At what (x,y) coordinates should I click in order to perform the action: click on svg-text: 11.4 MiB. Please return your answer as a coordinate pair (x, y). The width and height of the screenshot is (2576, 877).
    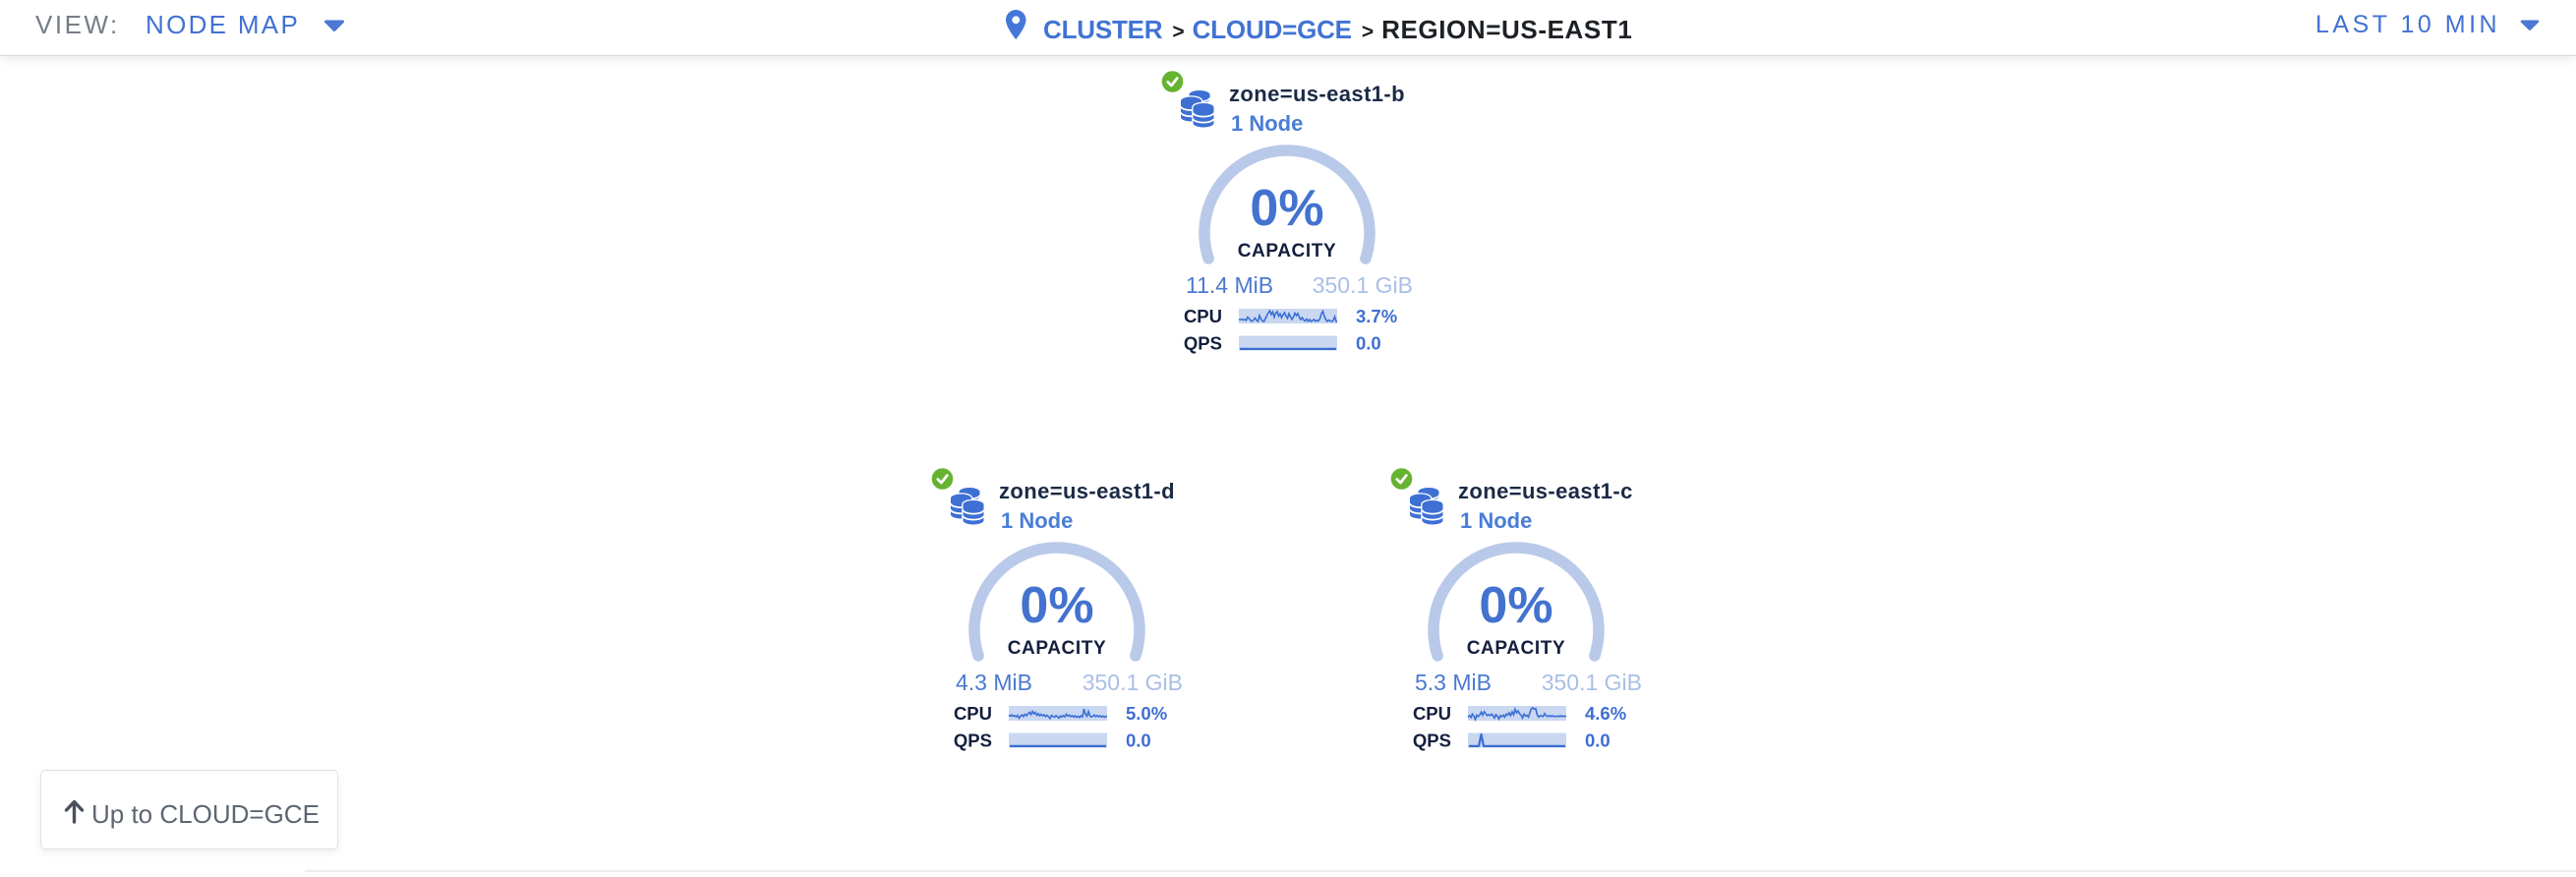
    Looking at the image, I should click on (1229, 285).